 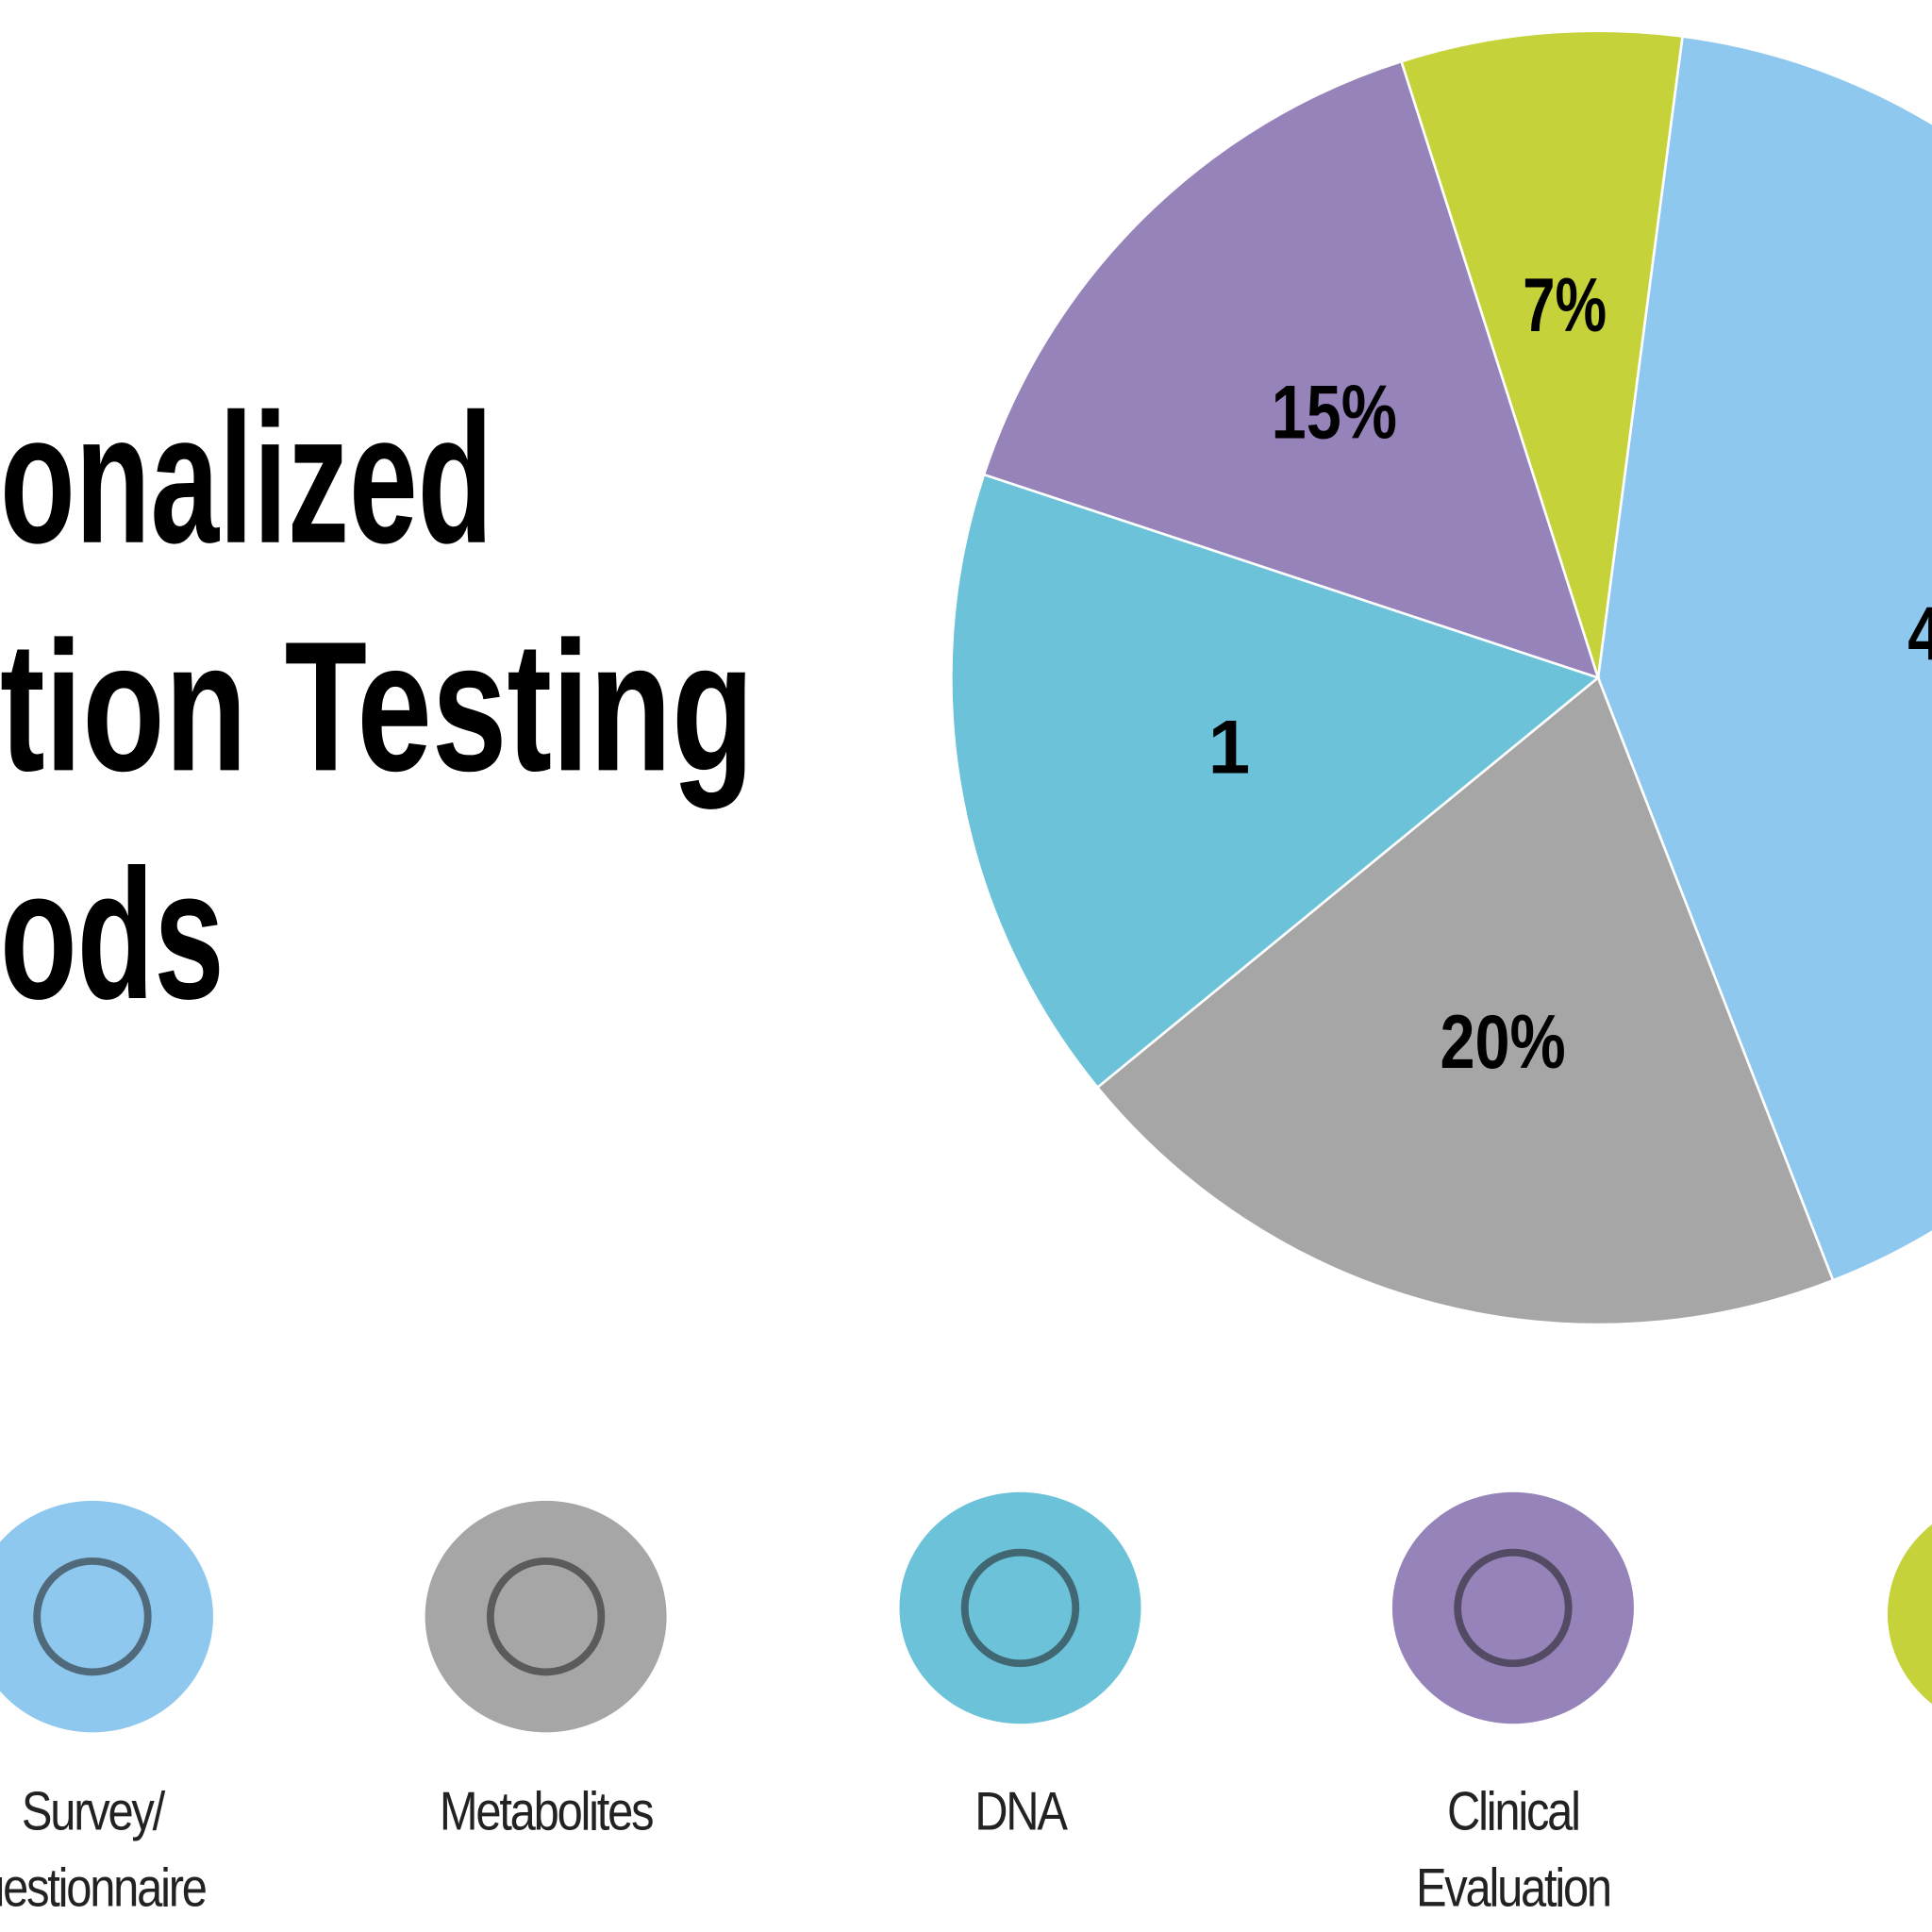 I want to click on legend-label: Survey/ uestionnaire, so click(x=104, y=1850).